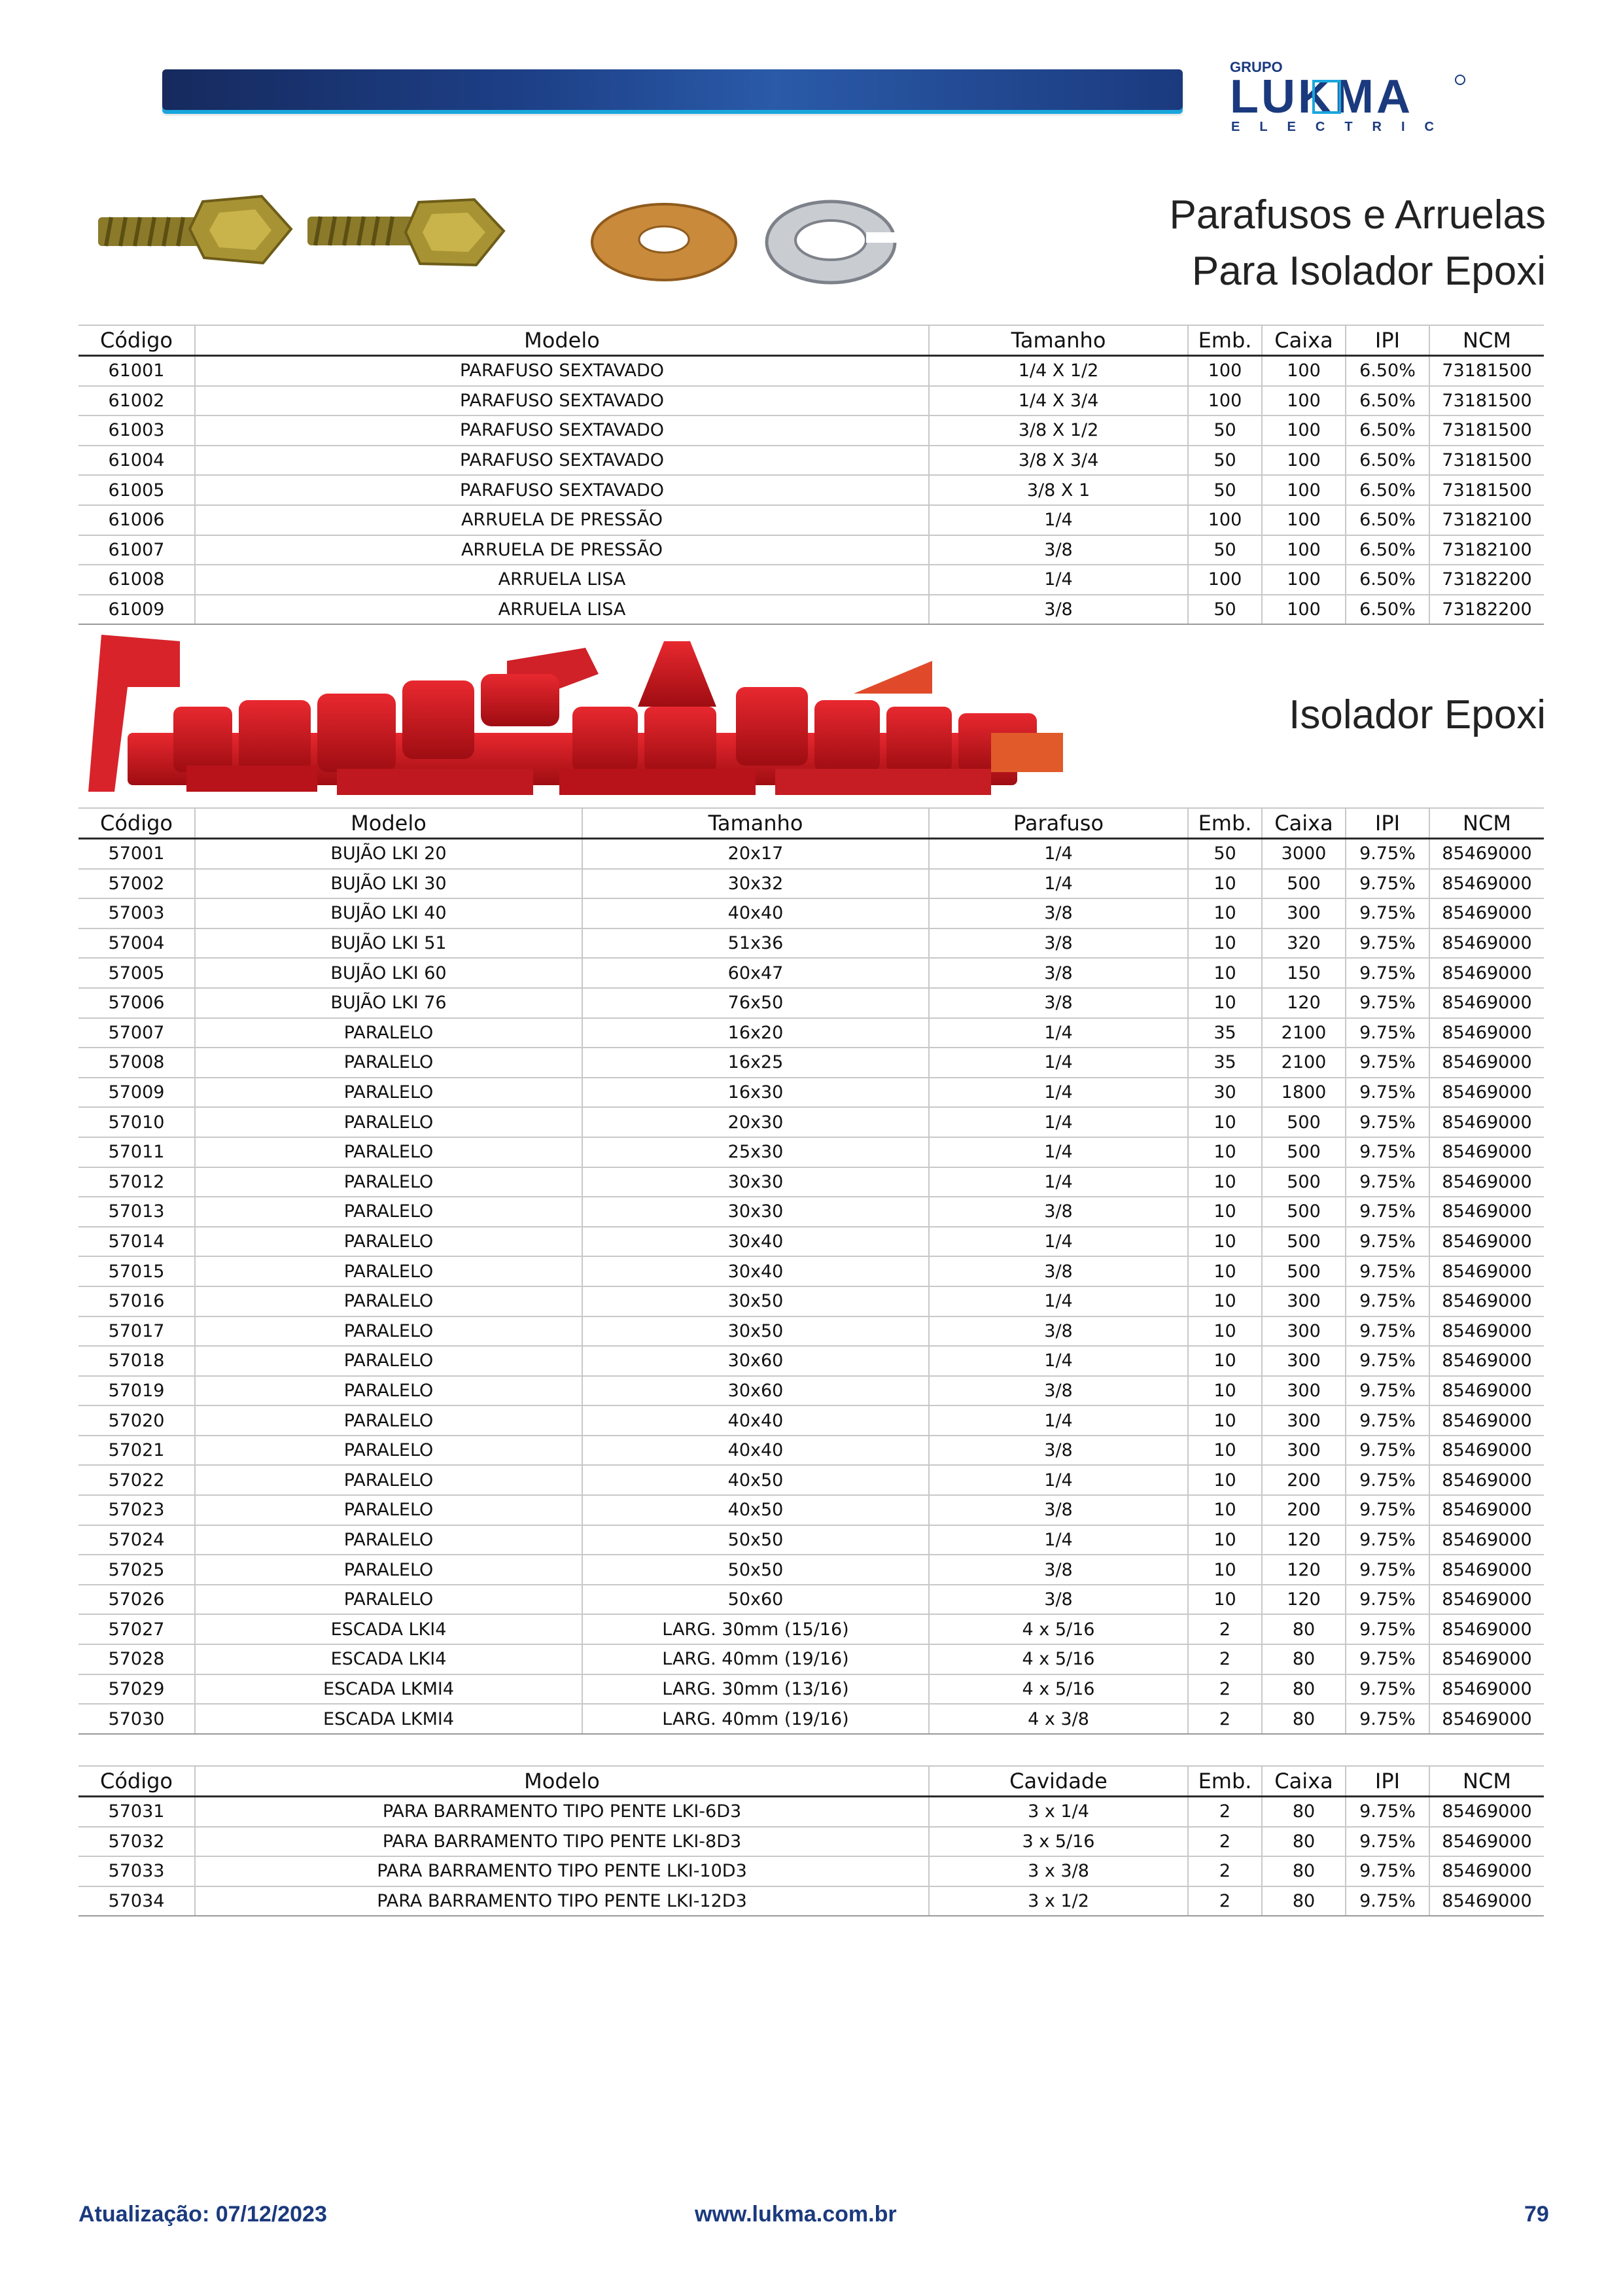 This screenshot has width=1623, height=2296. Describe the element at coordinates (1304, 1063) in the screenshot. I see `table-cell: 2100` at that location.